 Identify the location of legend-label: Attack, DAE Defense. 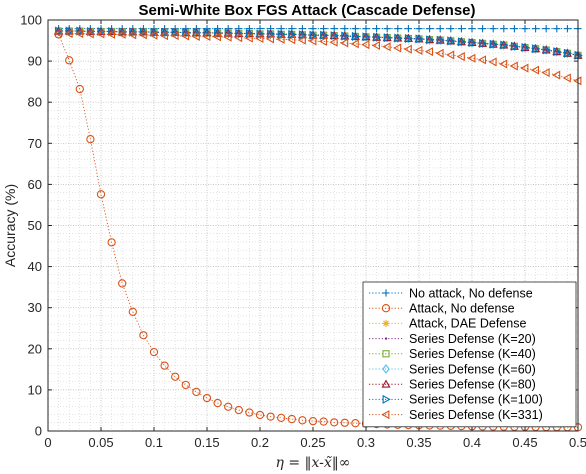
(467, 324).